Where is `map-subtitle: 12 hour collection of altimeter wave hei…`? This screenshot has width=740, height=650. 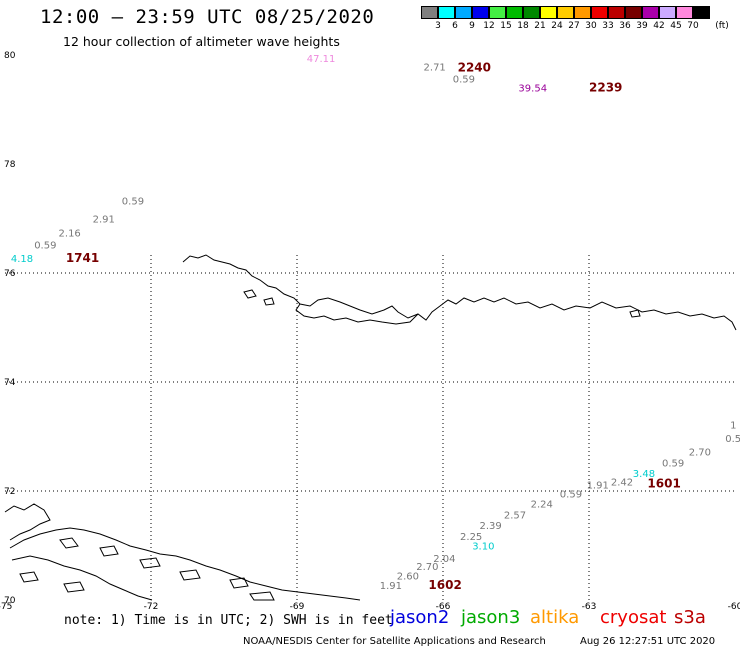 map-subtitle: 12 hour collection of altimeter wave hei… is located at coordinates (201, 41).